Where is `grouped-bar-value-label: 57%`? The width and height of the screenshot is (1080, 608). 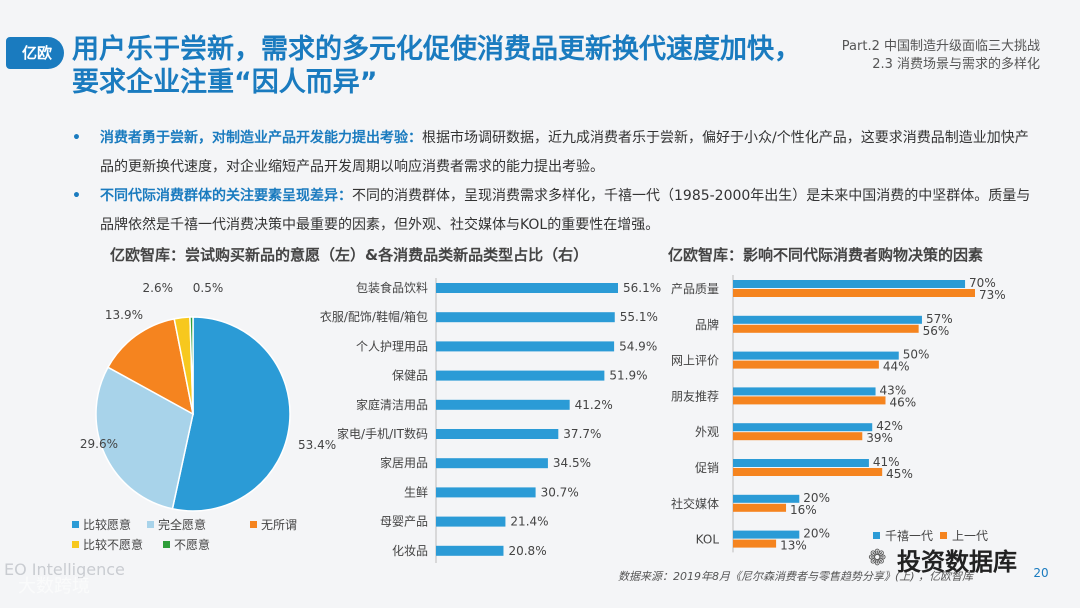
grouped-bar-value-label: 57% is located at coordinates (939, 319).